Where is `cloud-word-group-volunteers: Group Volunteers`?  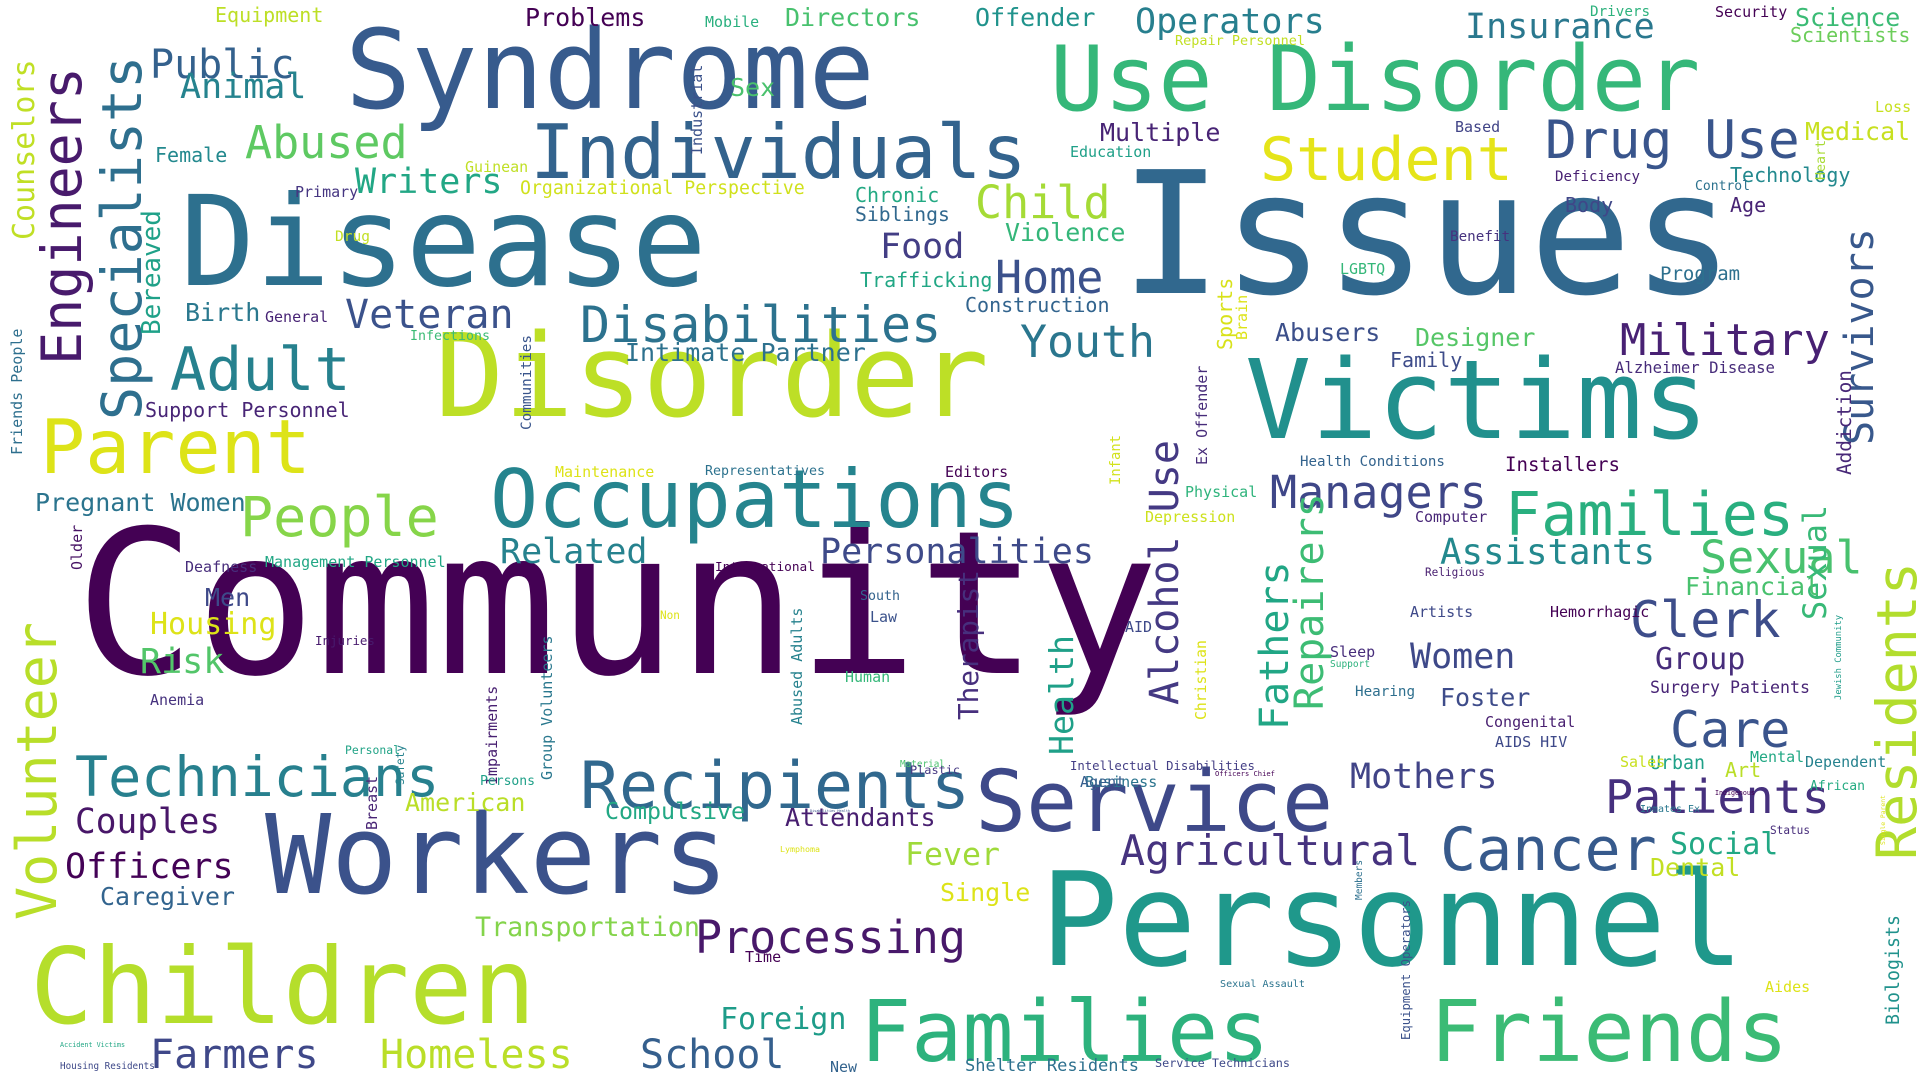 cloud-word-group-volunteers: Group Volunteers is located at coordinates (547, 708).